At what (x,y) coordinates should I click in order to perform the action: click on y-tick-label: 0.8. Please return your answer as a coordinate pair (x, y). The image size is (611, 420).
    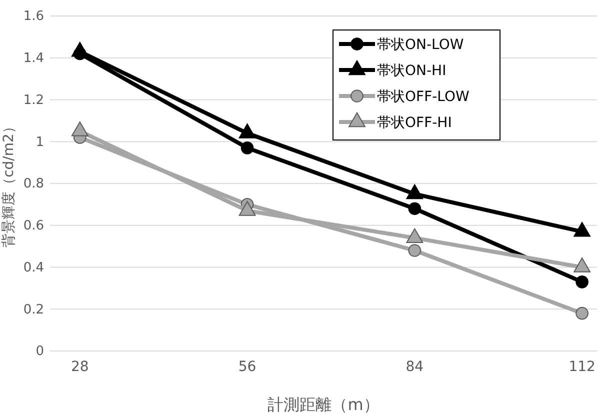
    Looking at the image, I should click on (33, 184).